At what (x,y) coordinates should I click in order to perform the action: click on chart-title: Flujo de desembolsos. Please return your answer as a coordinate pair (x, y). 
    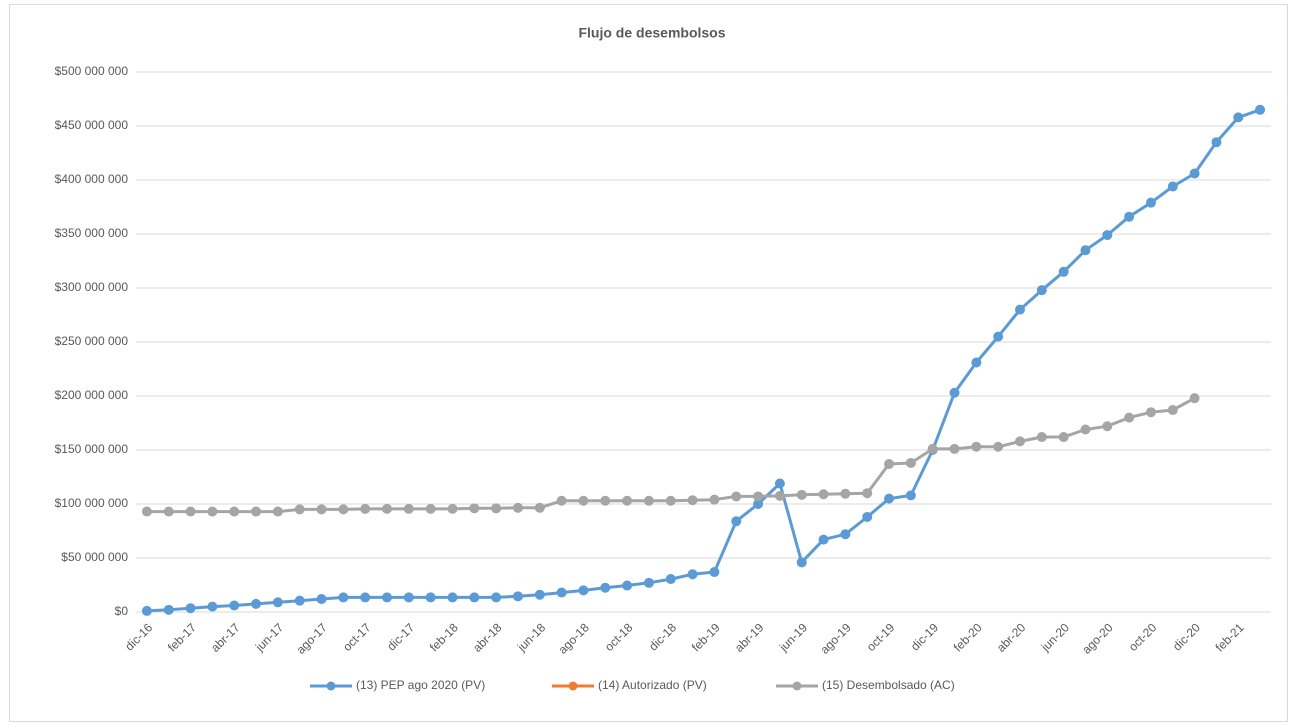
    Looking at the image, I should click on (651, 33).